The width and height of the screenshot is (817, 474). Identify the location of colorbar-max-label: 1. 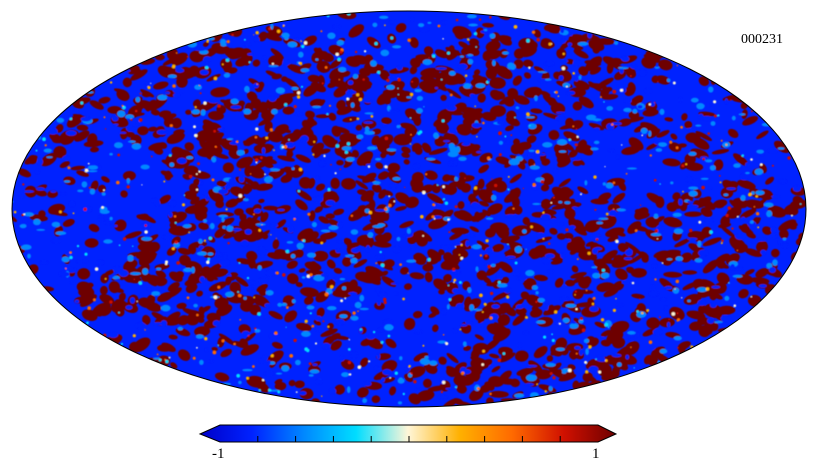
(596, 454).